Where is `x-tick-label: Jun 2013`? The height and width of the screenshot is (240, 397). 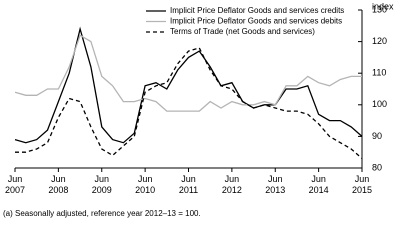 x-tick-label: Jun 2013 is located at coordinates (275, 184).